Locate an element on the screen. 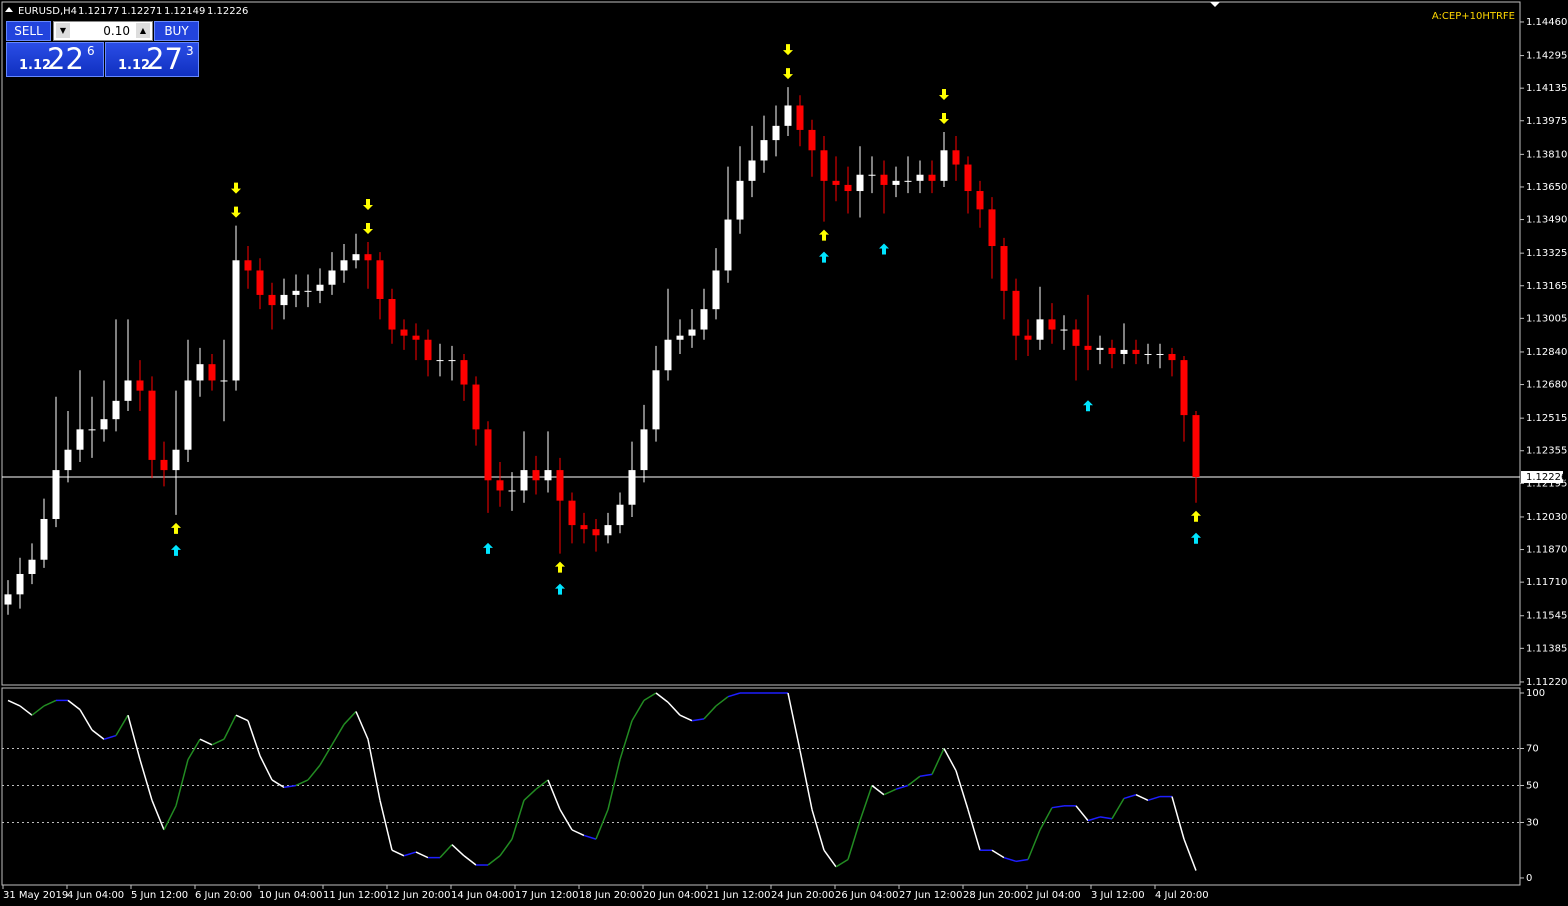  ohlc-open: 1.12177 is located at coordinates (98, 11).